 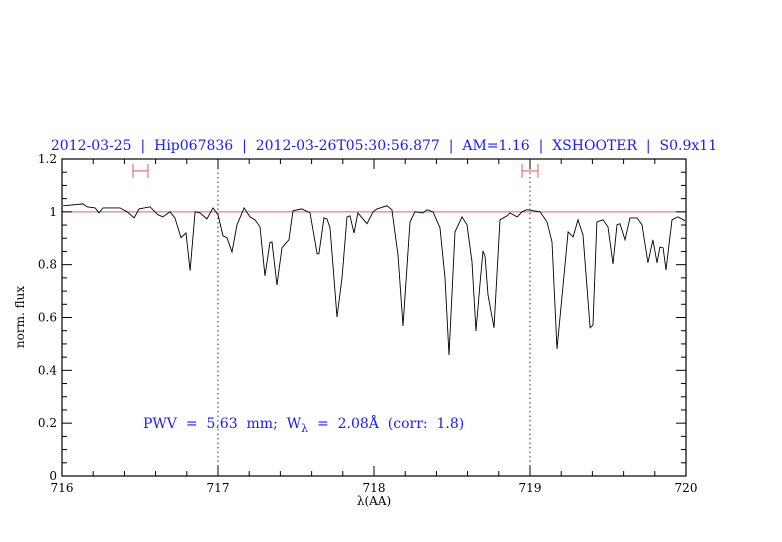 What do you see at coordinates (304, 428) in the screenshot?
I see `annotation-subscript: λ` at bounding box center [304, 428].